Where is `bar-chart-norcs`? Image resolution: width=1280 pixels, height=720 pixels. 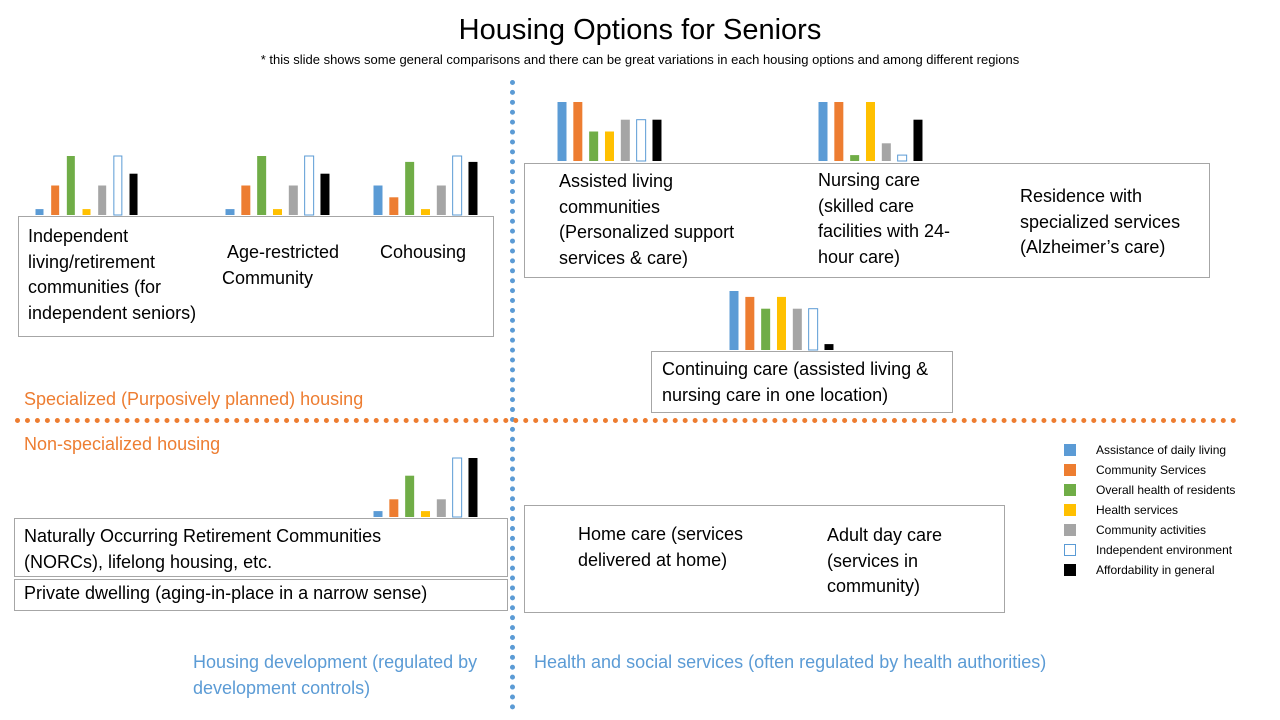 bar-chart-norcs is located at coordinates (425, 487).